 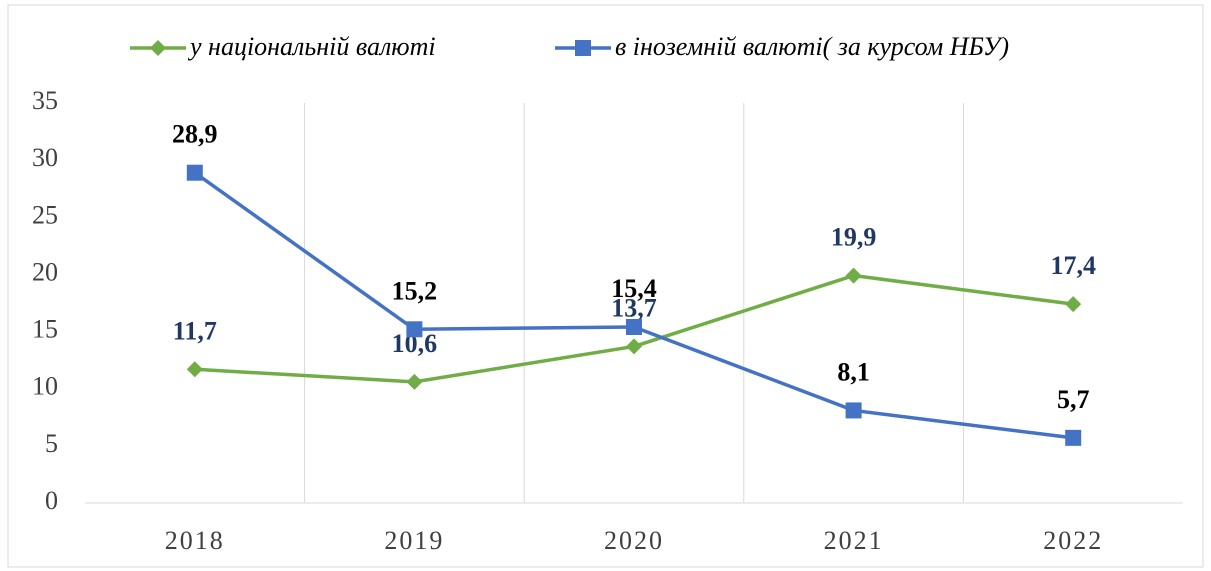 I want to click on x-tick-label: 2020, so click(x=634, y=540).